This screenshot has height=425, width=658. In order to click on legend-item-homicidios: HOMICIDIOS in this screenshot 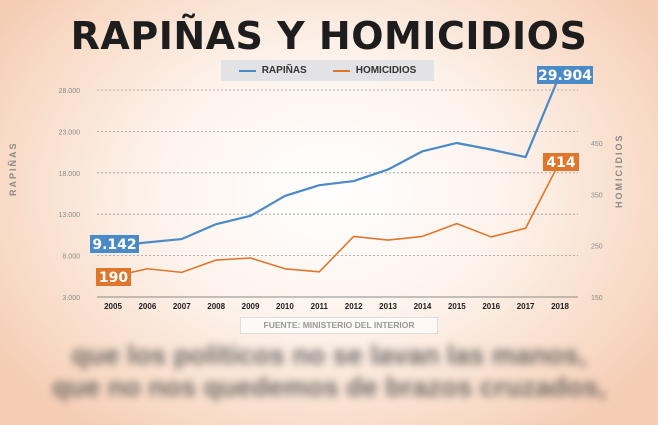, I will do `click(374, 70)`.